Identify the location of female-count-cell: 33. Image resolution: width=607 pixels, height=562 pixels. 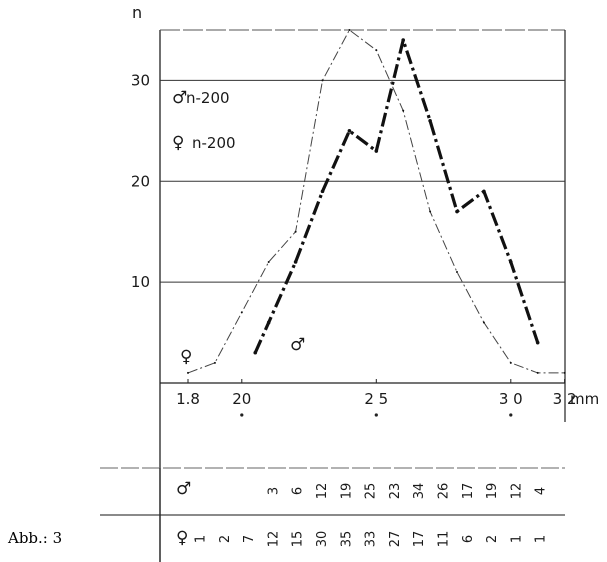
(371, 539).